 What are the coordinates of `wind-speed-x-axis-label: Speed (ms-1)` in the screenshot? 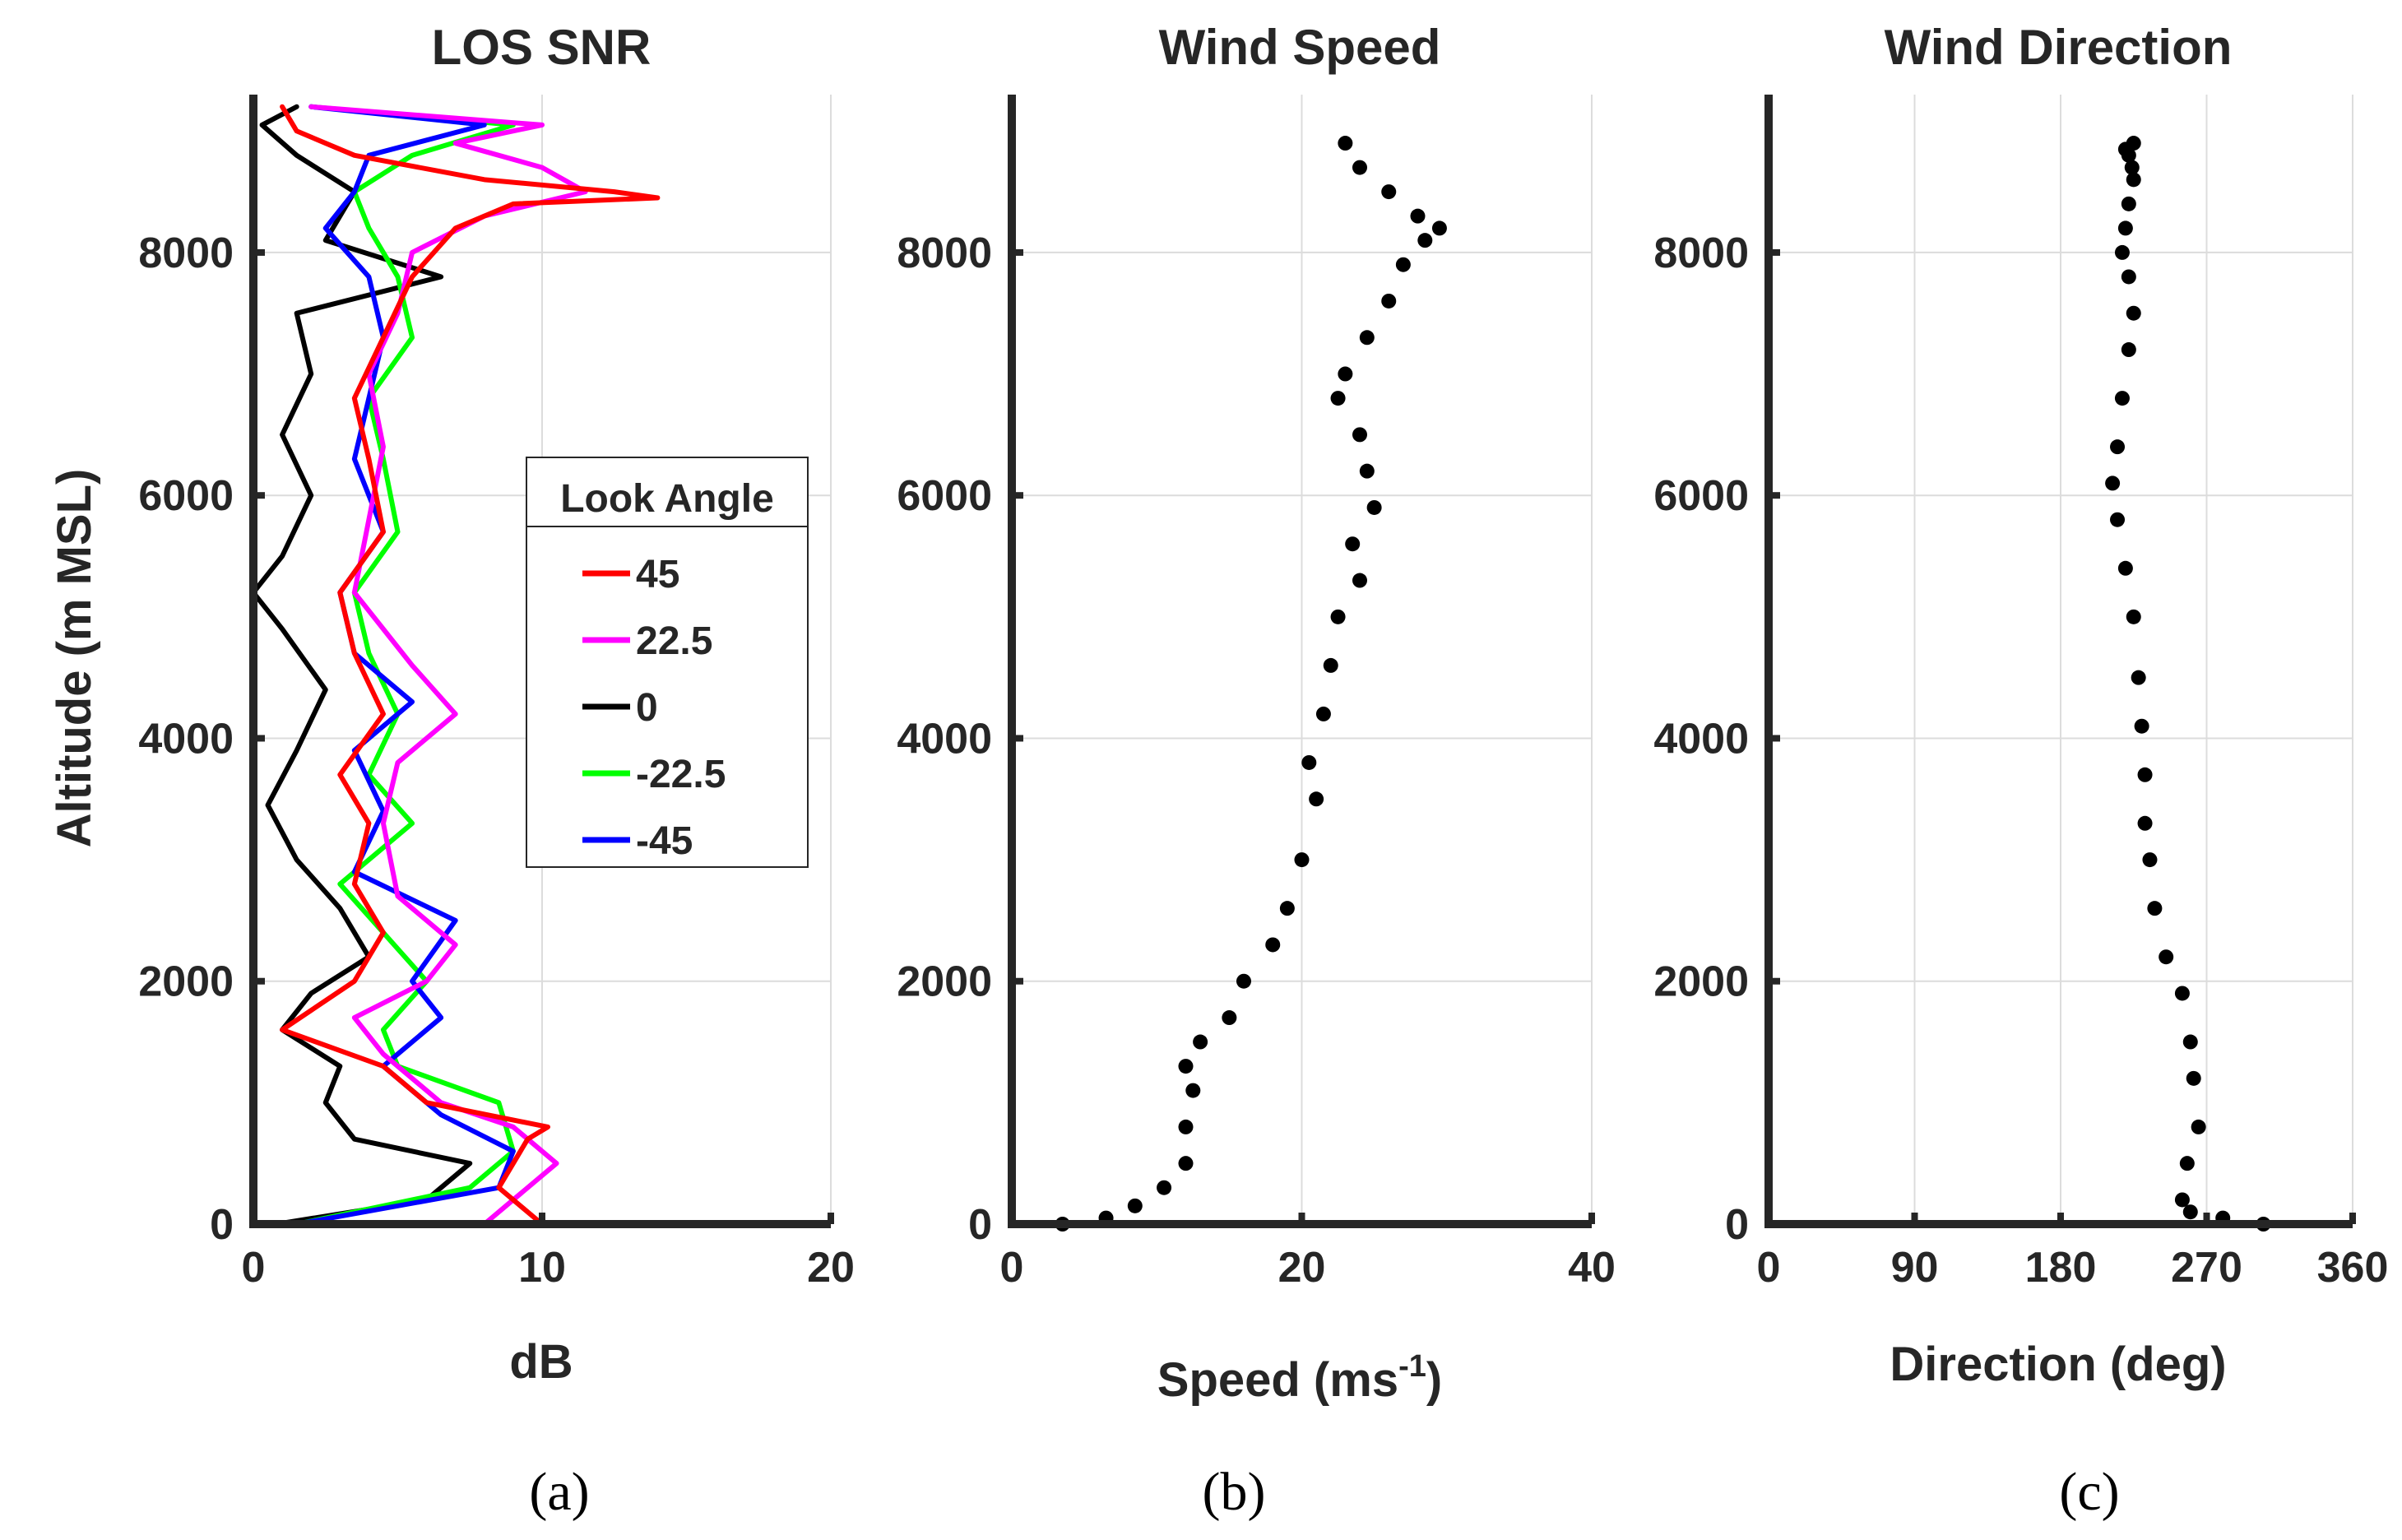 It's located at (1299, 1378).